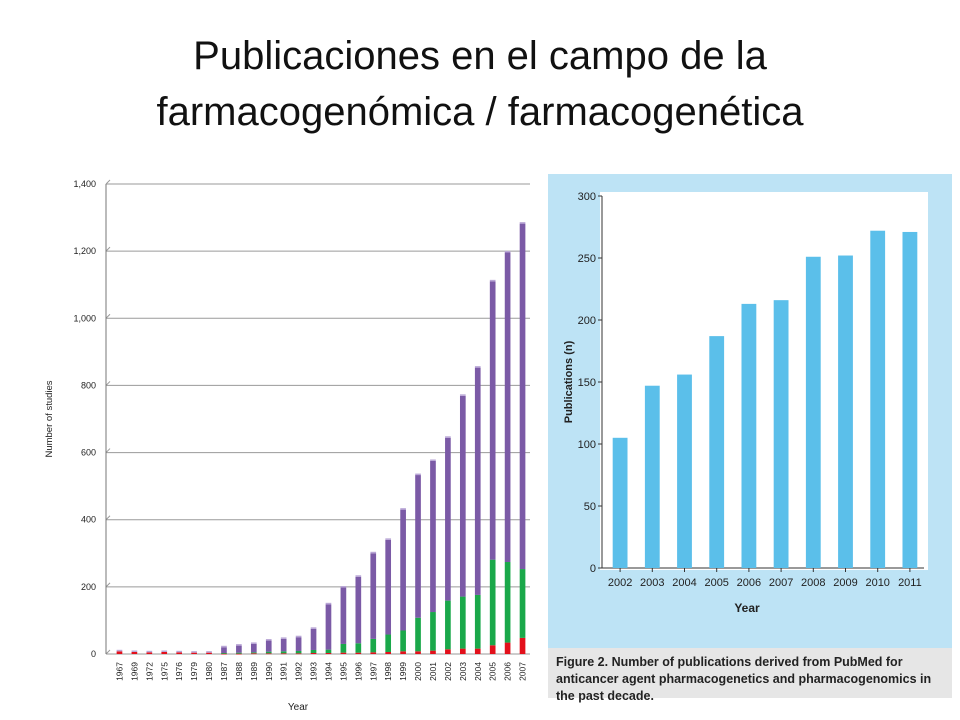 Image resolution: width=960 pixels, height=720 pixels. I want to click on x-tick-label: 1997, so click(373, 671).